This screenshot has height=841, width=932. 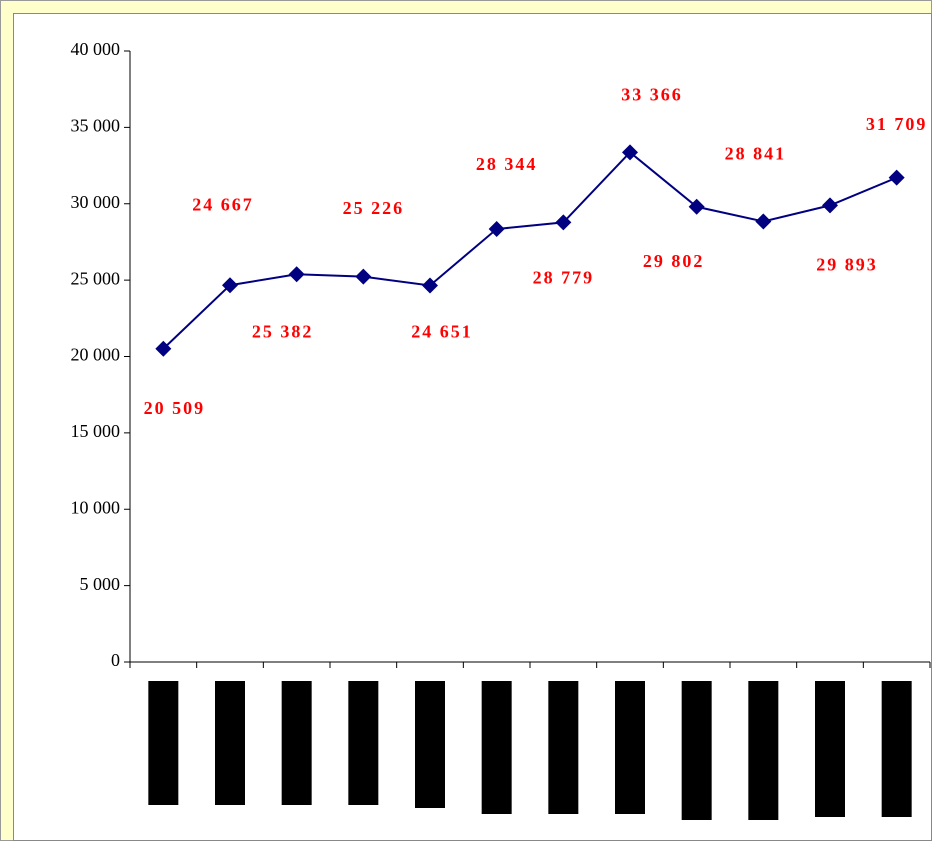 What do you see at coordinates (442, 332) in the screenshot?
I see `value-label: 24 651` at bounding box center [442, 332].